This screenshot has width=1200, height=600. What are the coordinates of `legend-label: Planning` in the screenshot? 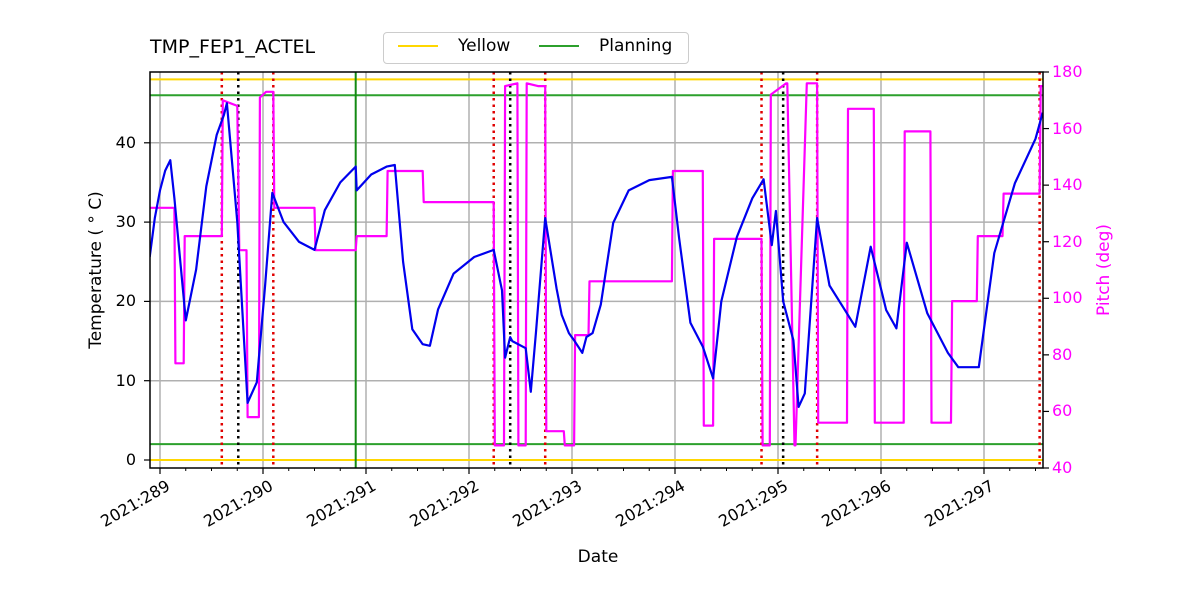 It's located at (636, 46).